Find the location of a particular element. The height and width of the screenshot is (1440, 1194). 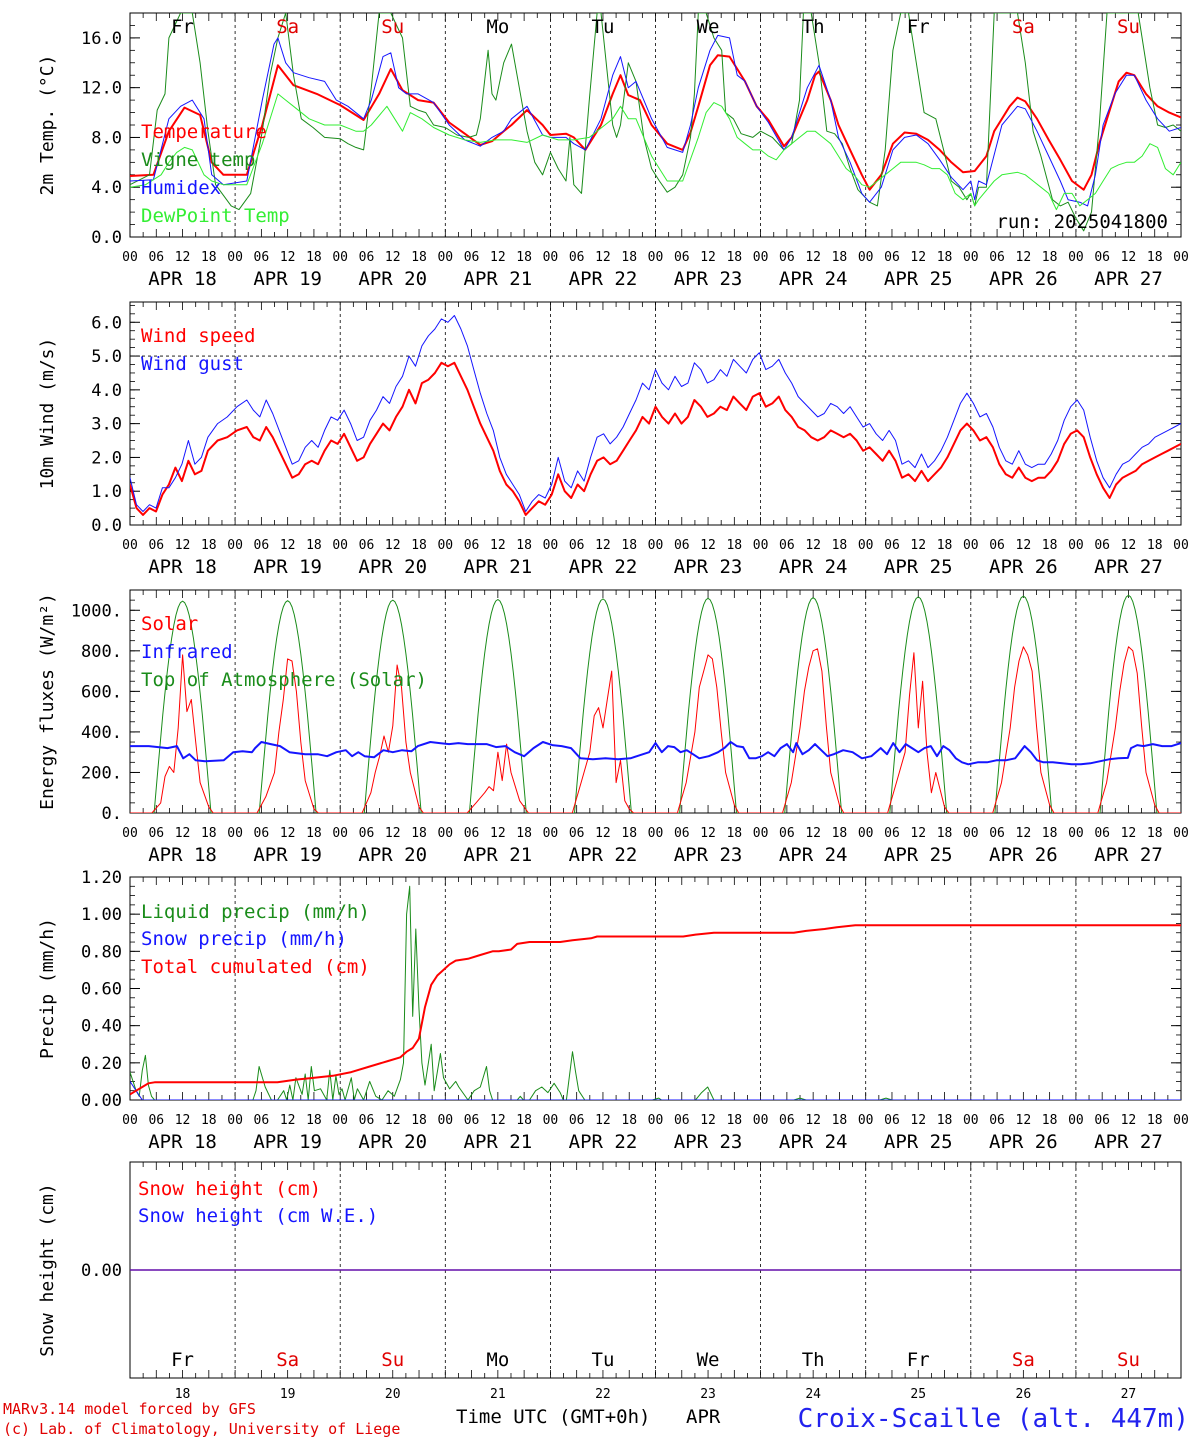

series-line-snow-precip-mm-h- is located at coordinates (655, 1090).